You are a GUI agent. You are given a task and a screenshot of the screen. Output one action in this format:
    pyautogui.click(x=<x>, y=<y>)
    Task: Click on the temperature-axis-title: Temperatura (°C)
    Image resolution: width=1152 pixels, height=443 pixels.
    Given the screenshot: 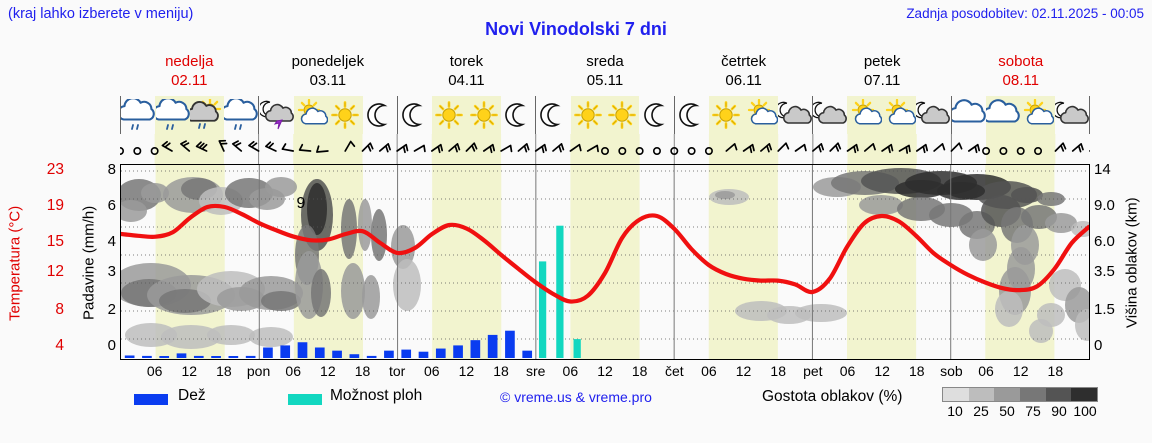 What is the action you would take?
    pyautogui.click(x=15, y=263)
    